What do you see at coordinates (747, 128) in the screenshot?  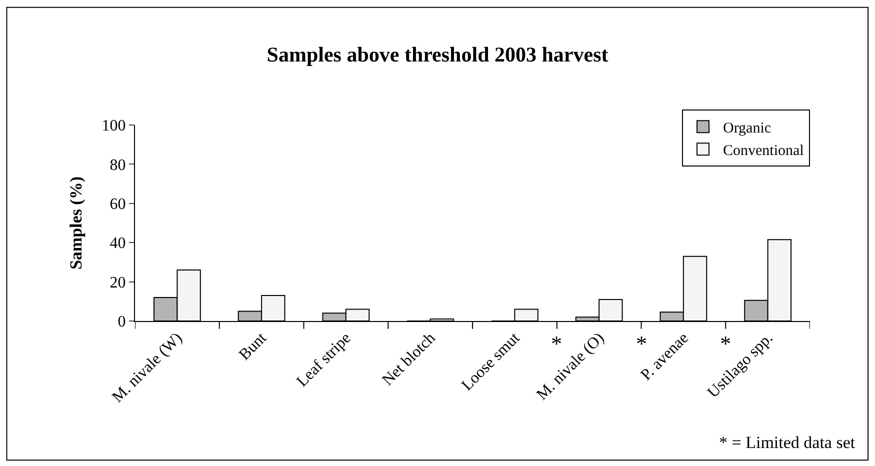 I see `legend-label: Organic` at bounding box center [747, 128].